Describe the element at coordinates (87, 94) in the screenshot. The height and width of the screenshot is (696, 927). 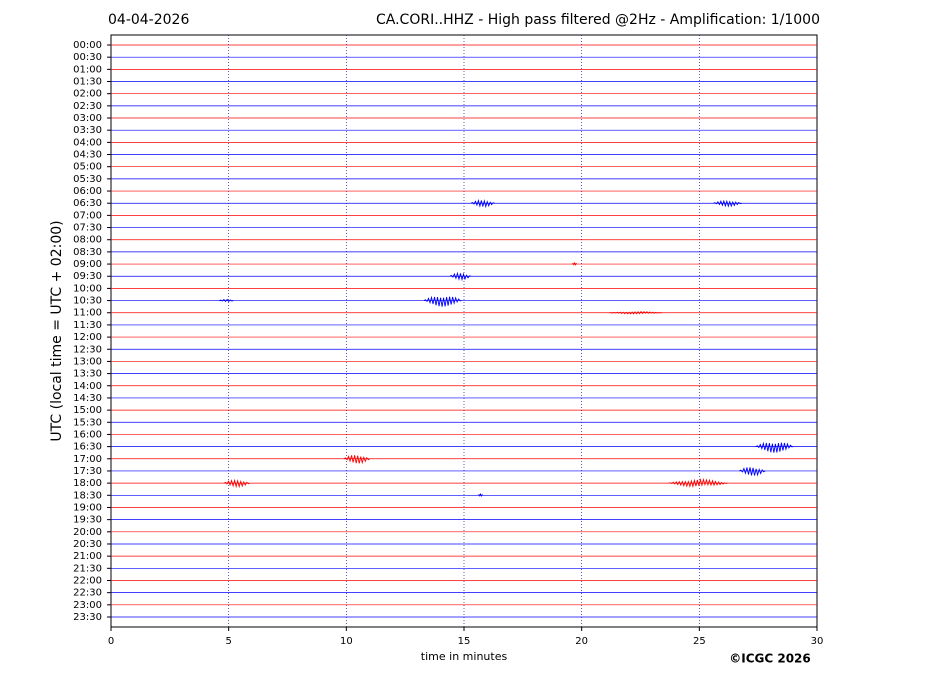
I see `y-tick-label: 02:00` at that location.